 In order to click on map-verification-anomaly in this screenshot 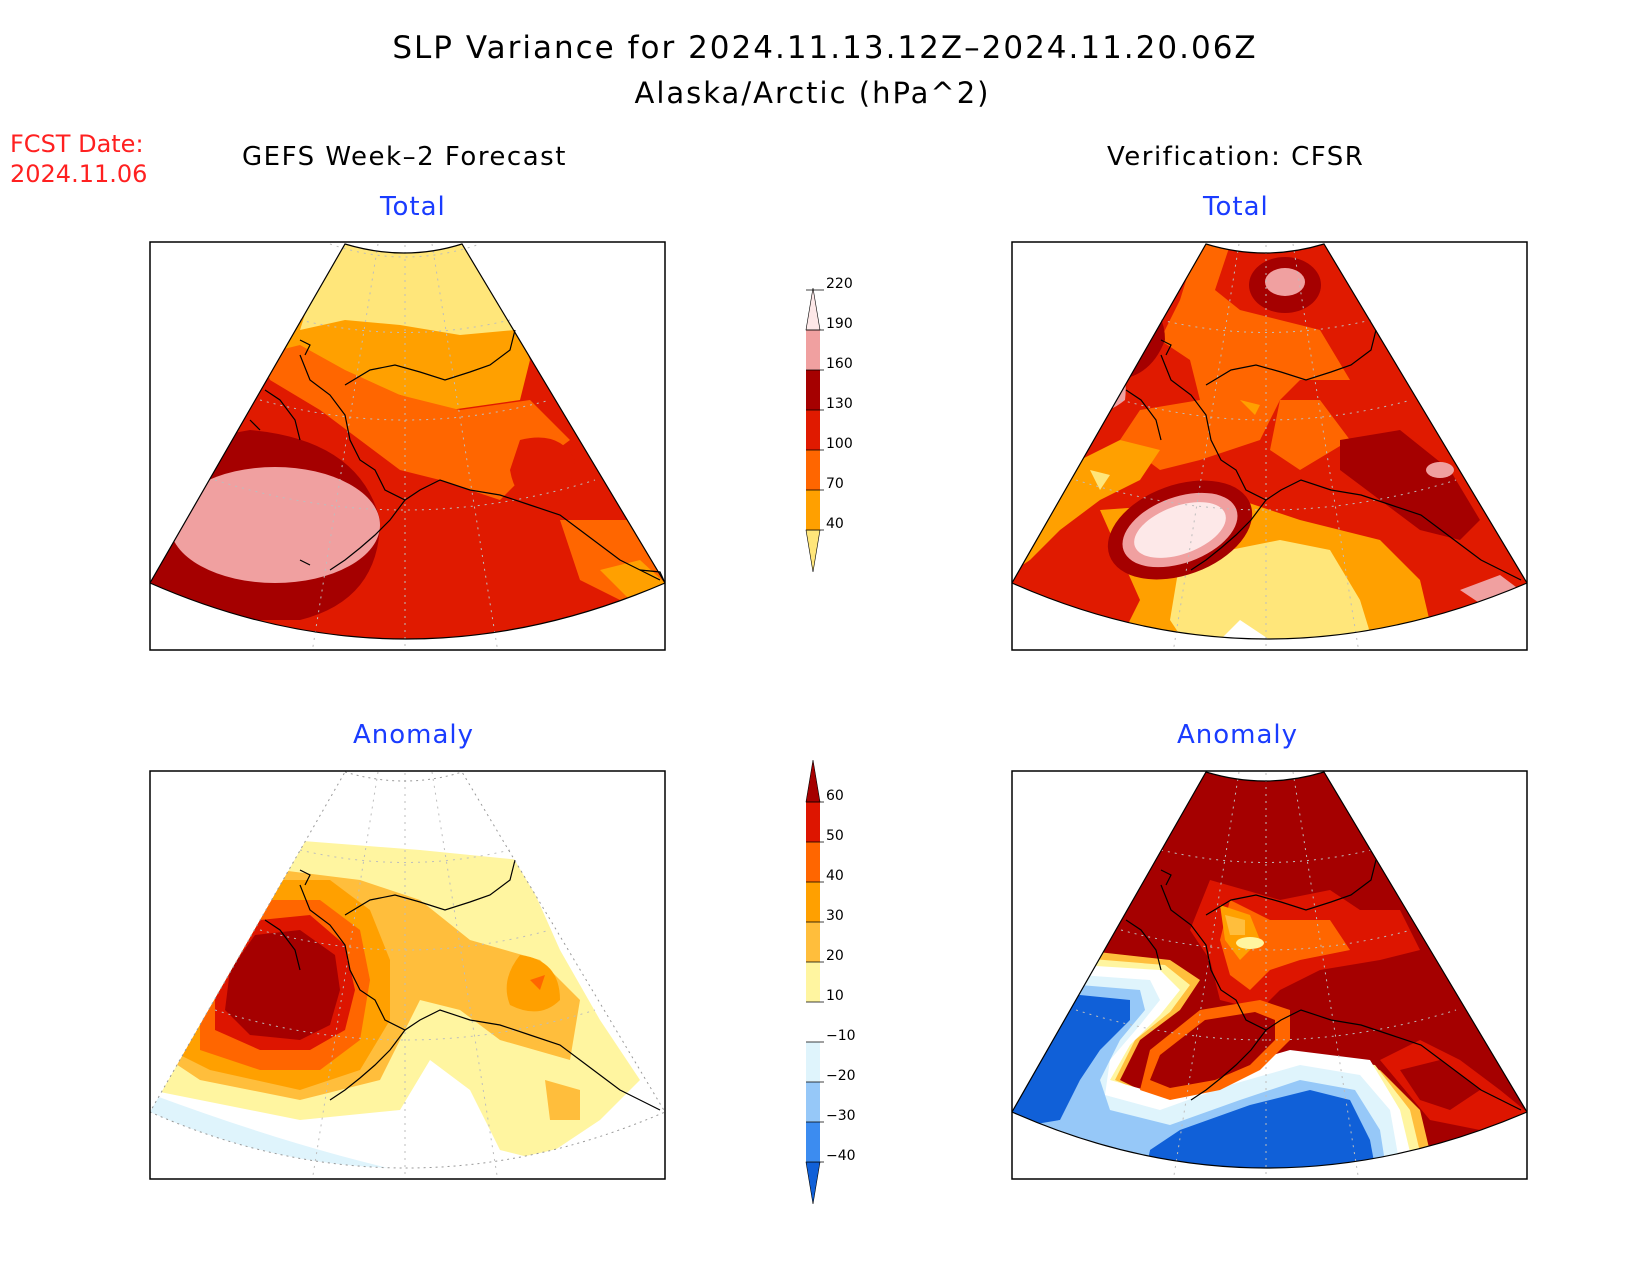, I will do `click(1269, 975)`.